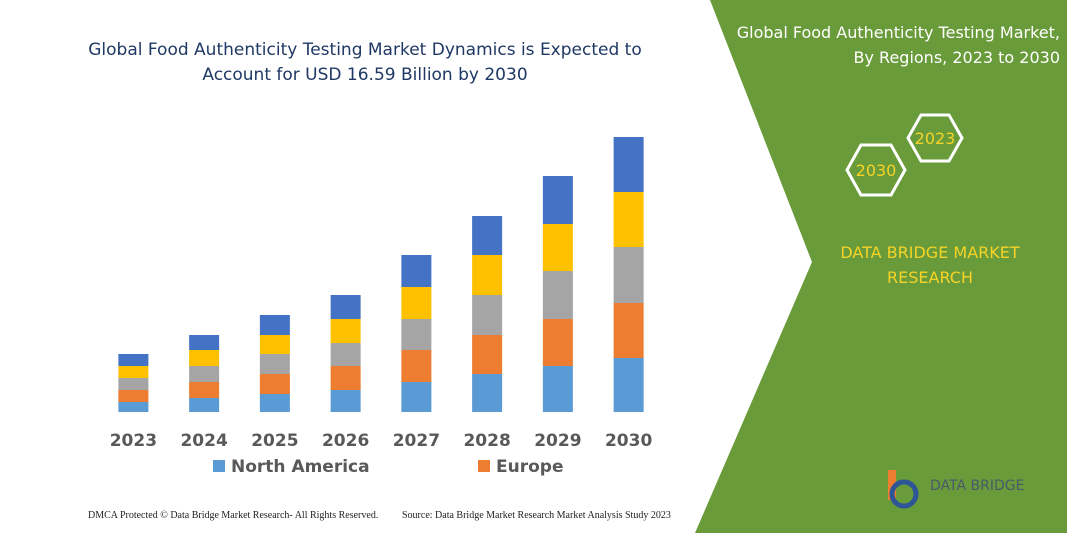 Image resolution: width=1067 pixels, height=533 pixels. What do you see at coordinates (892, 485) in the screenshot?
I see `logo-bar` at bounding box center [892, 485].